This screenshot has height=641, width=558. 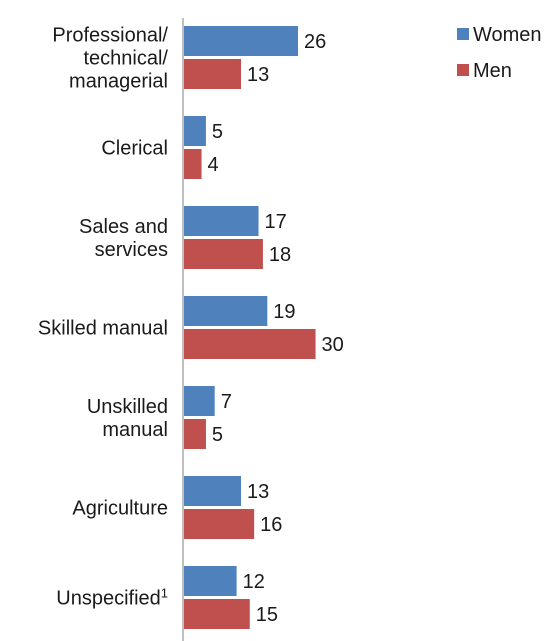 I want to click on category-label: Sales and services, so click(x=123, y=238).